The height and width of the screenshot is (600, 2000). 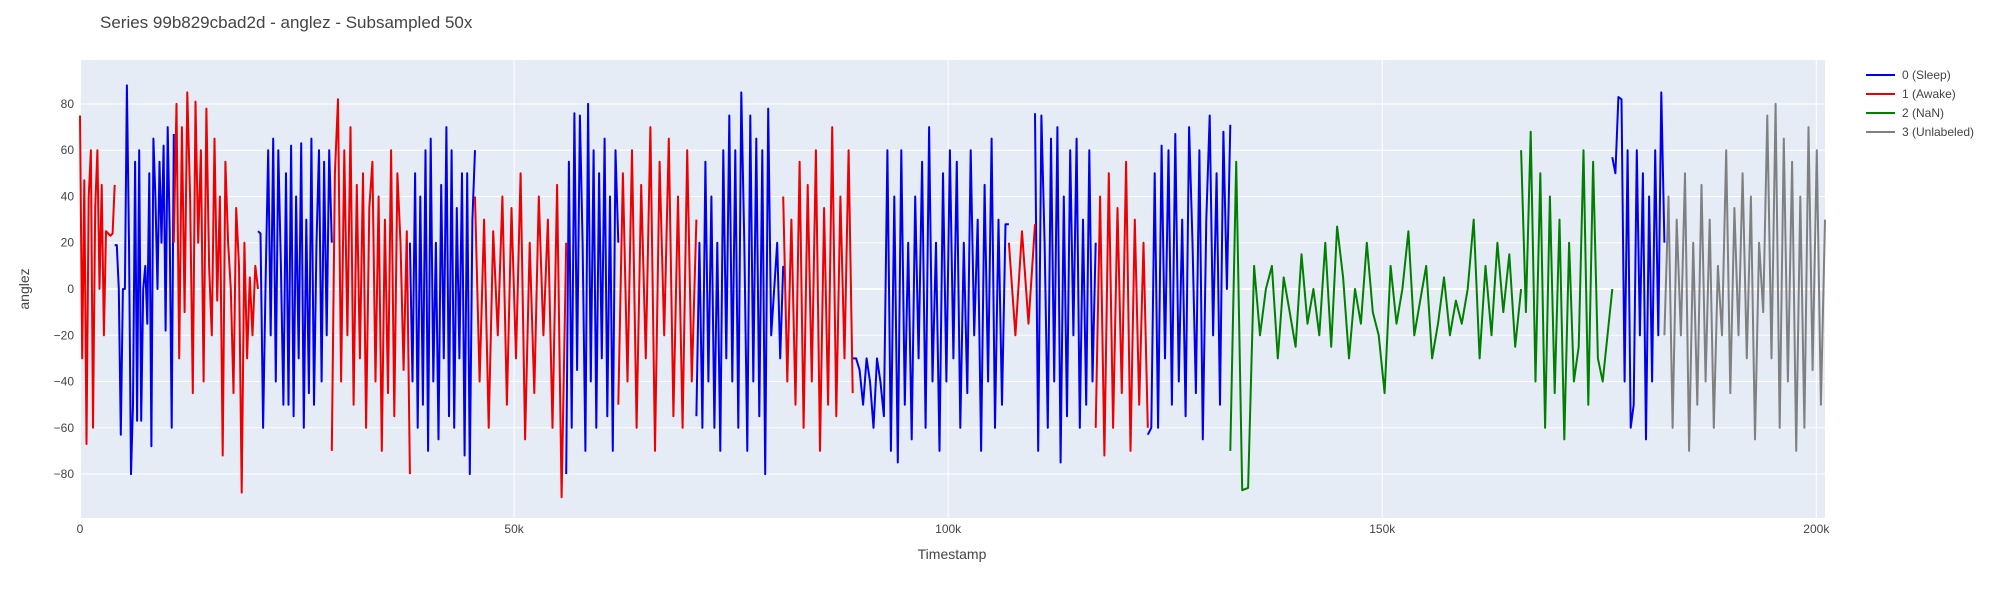 What do you see at coordinates (1929, 94) in the screenshot?
I see `legend-label: 1 (Awake)` at bounding box center [1929, 94].